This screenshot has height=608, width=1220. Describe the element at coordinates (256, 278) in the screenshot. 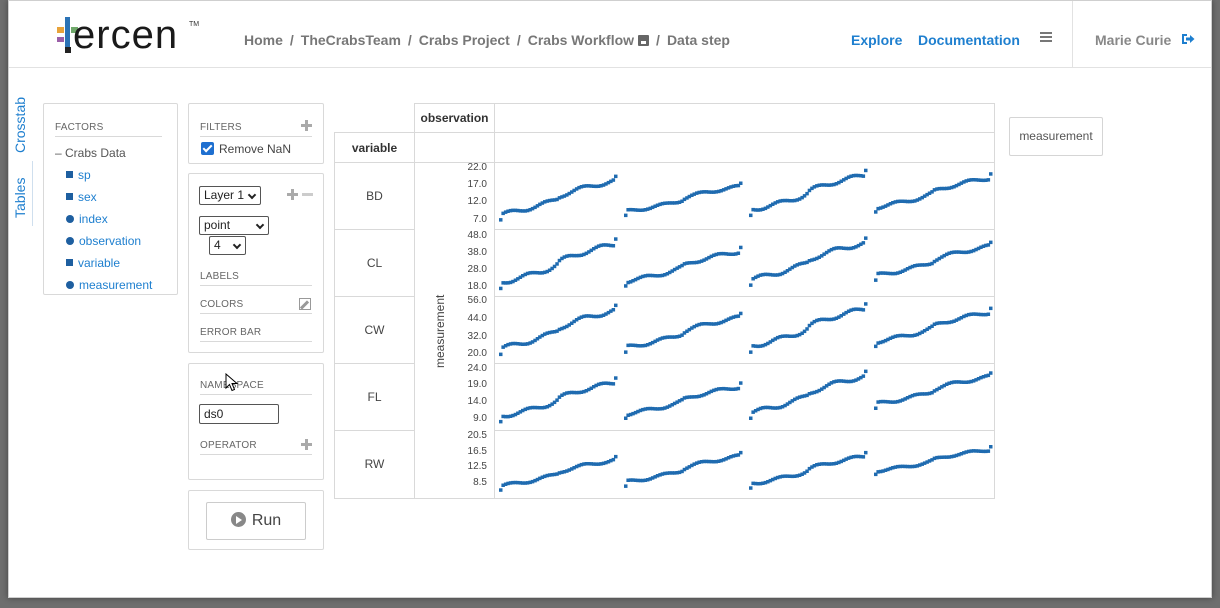

I see `labels-title: LABELS` at that location.